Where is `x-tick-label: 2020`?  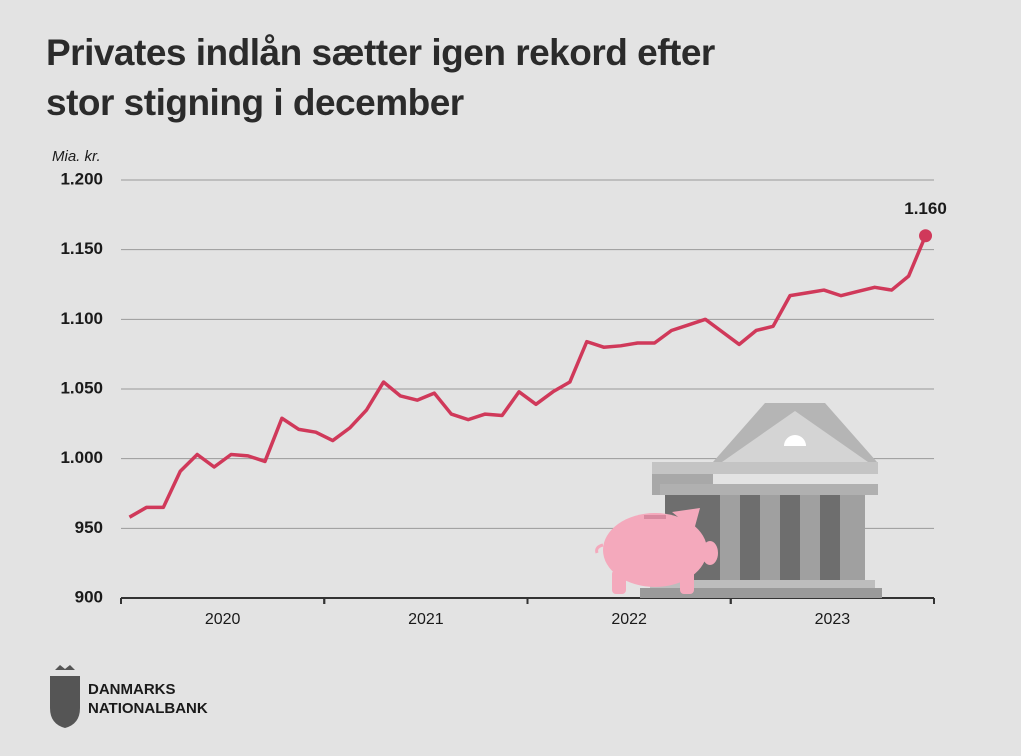 x-tick-label: 2020 is located at coordinates (223, 619).